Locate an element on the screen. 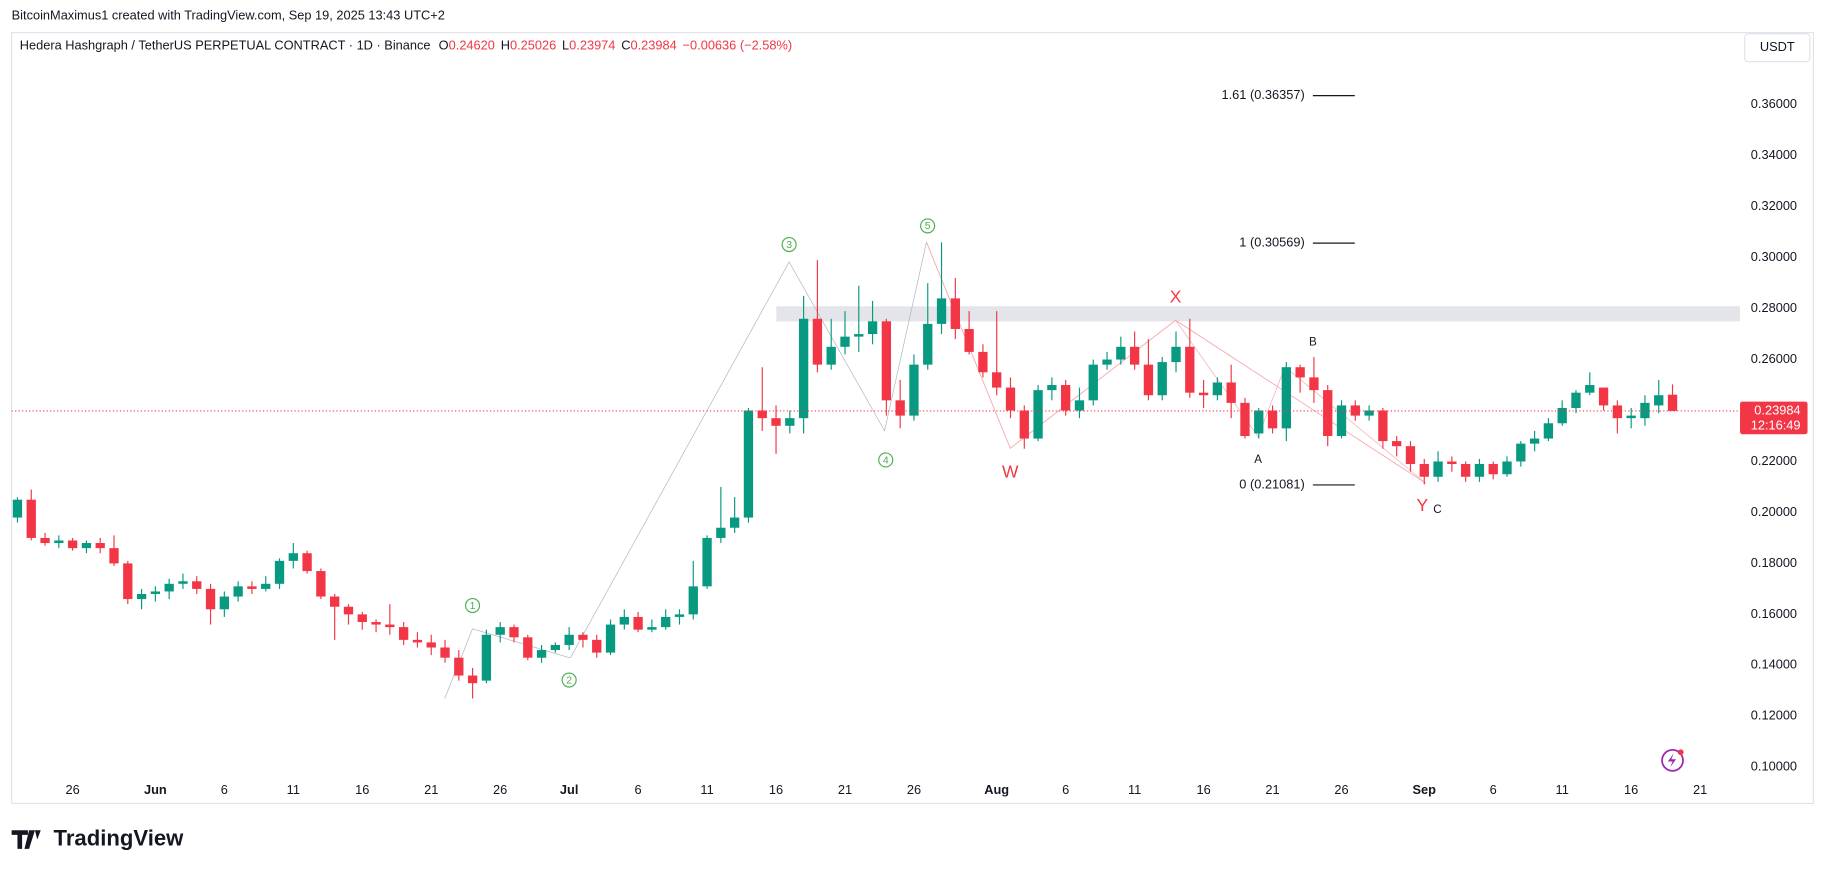 The height and width of the screenshot is (871, 1825). y-tick-label: 0.18000 is located at coordinates (1774, 562).